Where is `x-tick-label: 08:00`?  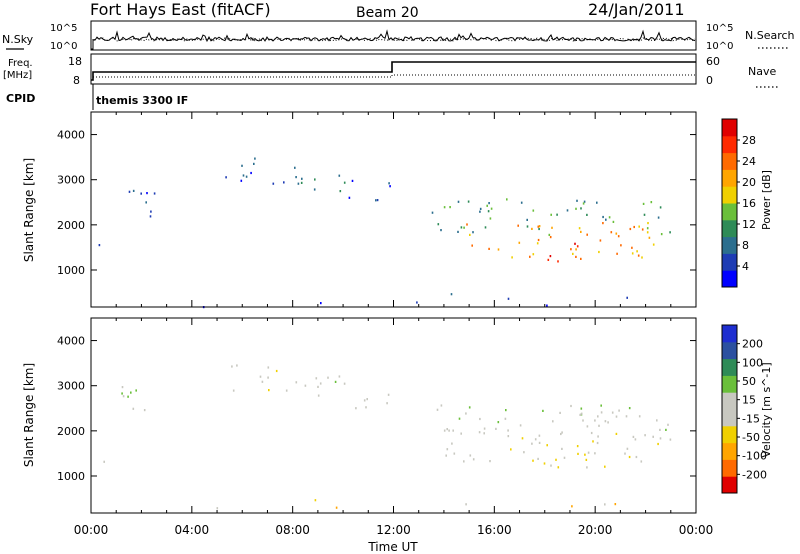 x-tick-label: 08:00 is located at coordinates (292, 530).